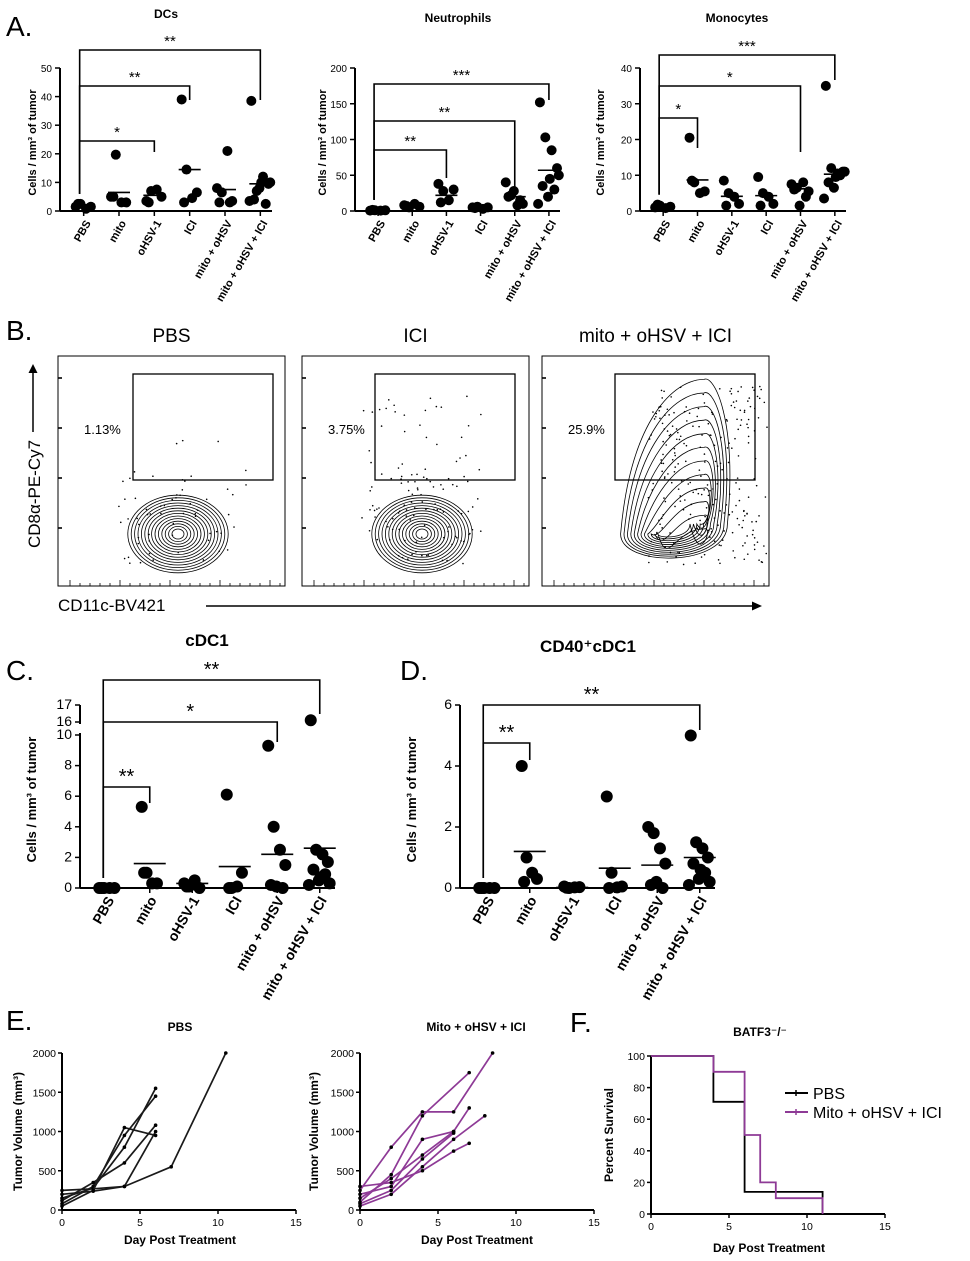  I want to click on y-tick-label: 30, so click(47, 126).